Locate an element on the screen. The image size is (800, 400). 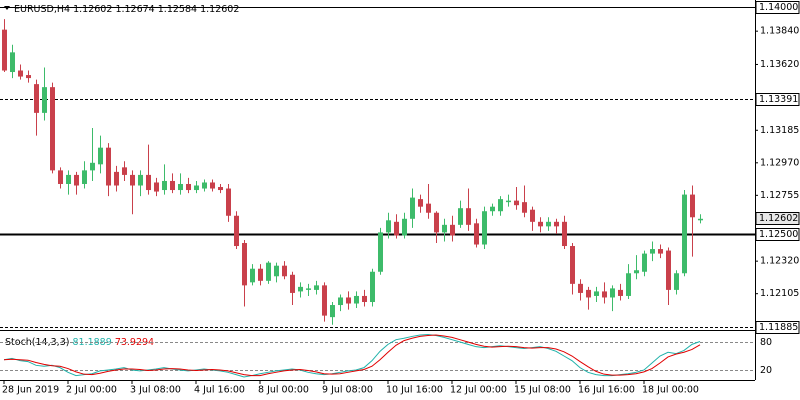
y-tick-label: 1.12970 is located at coordinates (779, 162).